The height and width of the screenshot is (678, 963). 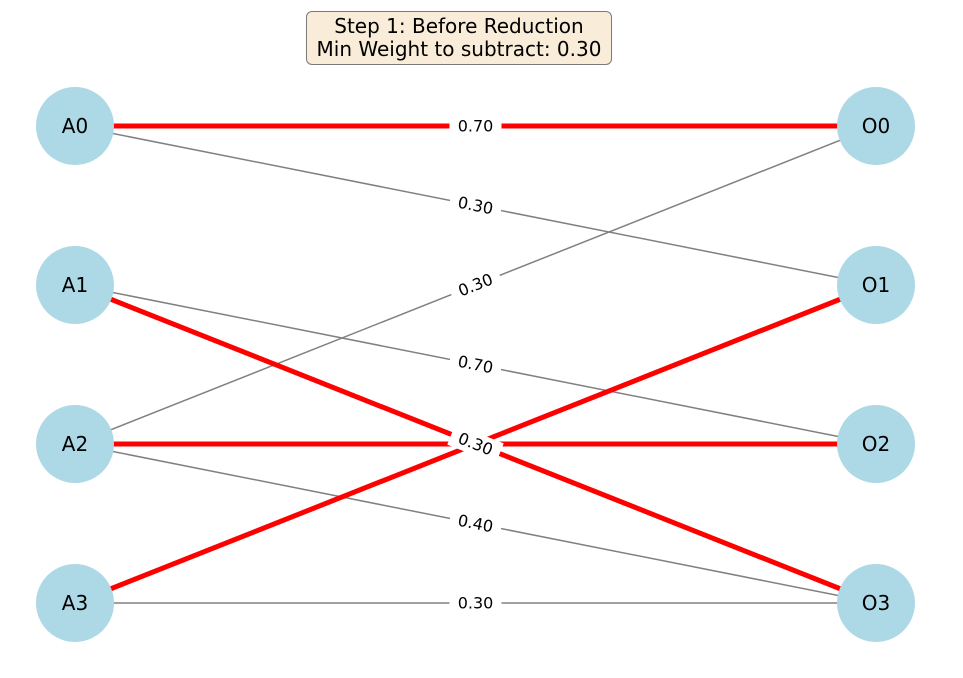 I want to click on node-o2: O2, so click(x=876, y=444).